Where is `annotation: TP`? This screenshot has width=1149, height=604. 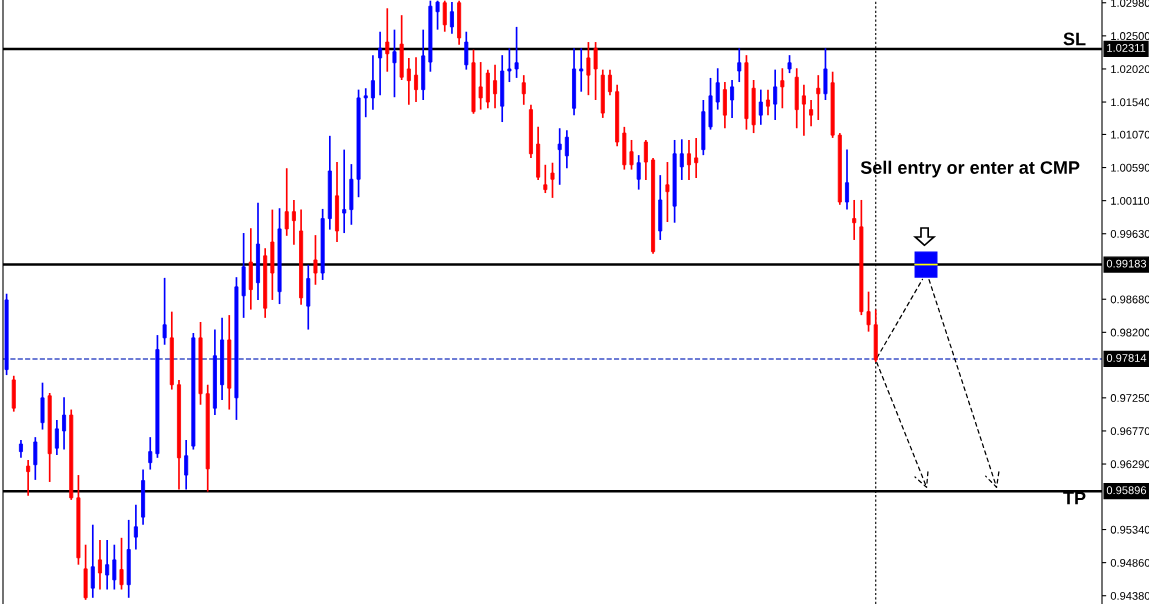
annotation: TP is located at coordinates (1074, 498).